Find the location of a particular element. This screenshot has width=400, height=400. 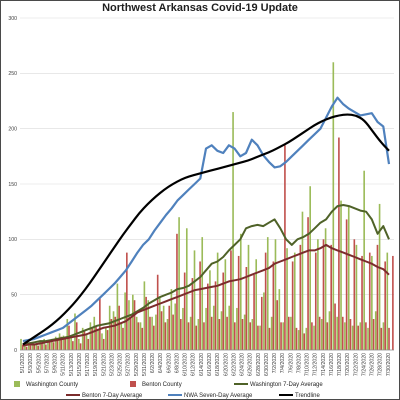

y-tick-label: 50 is located at coordinates (14, 295).